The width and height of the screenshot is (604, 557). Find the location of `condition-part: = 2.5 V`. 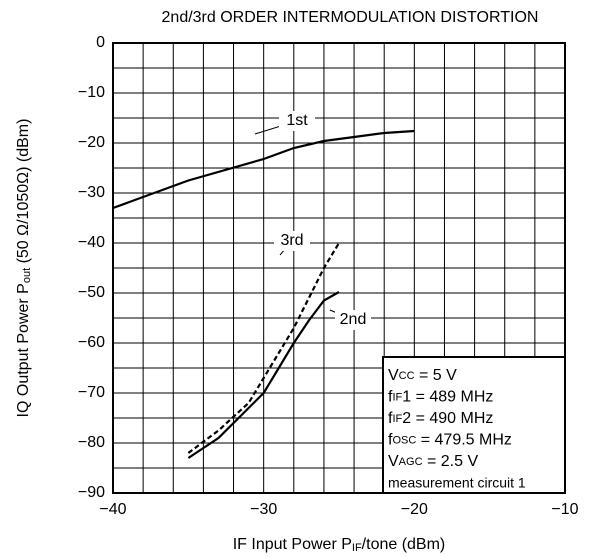

condition-part: = 2.5 V is located at coordinates (451, 461).